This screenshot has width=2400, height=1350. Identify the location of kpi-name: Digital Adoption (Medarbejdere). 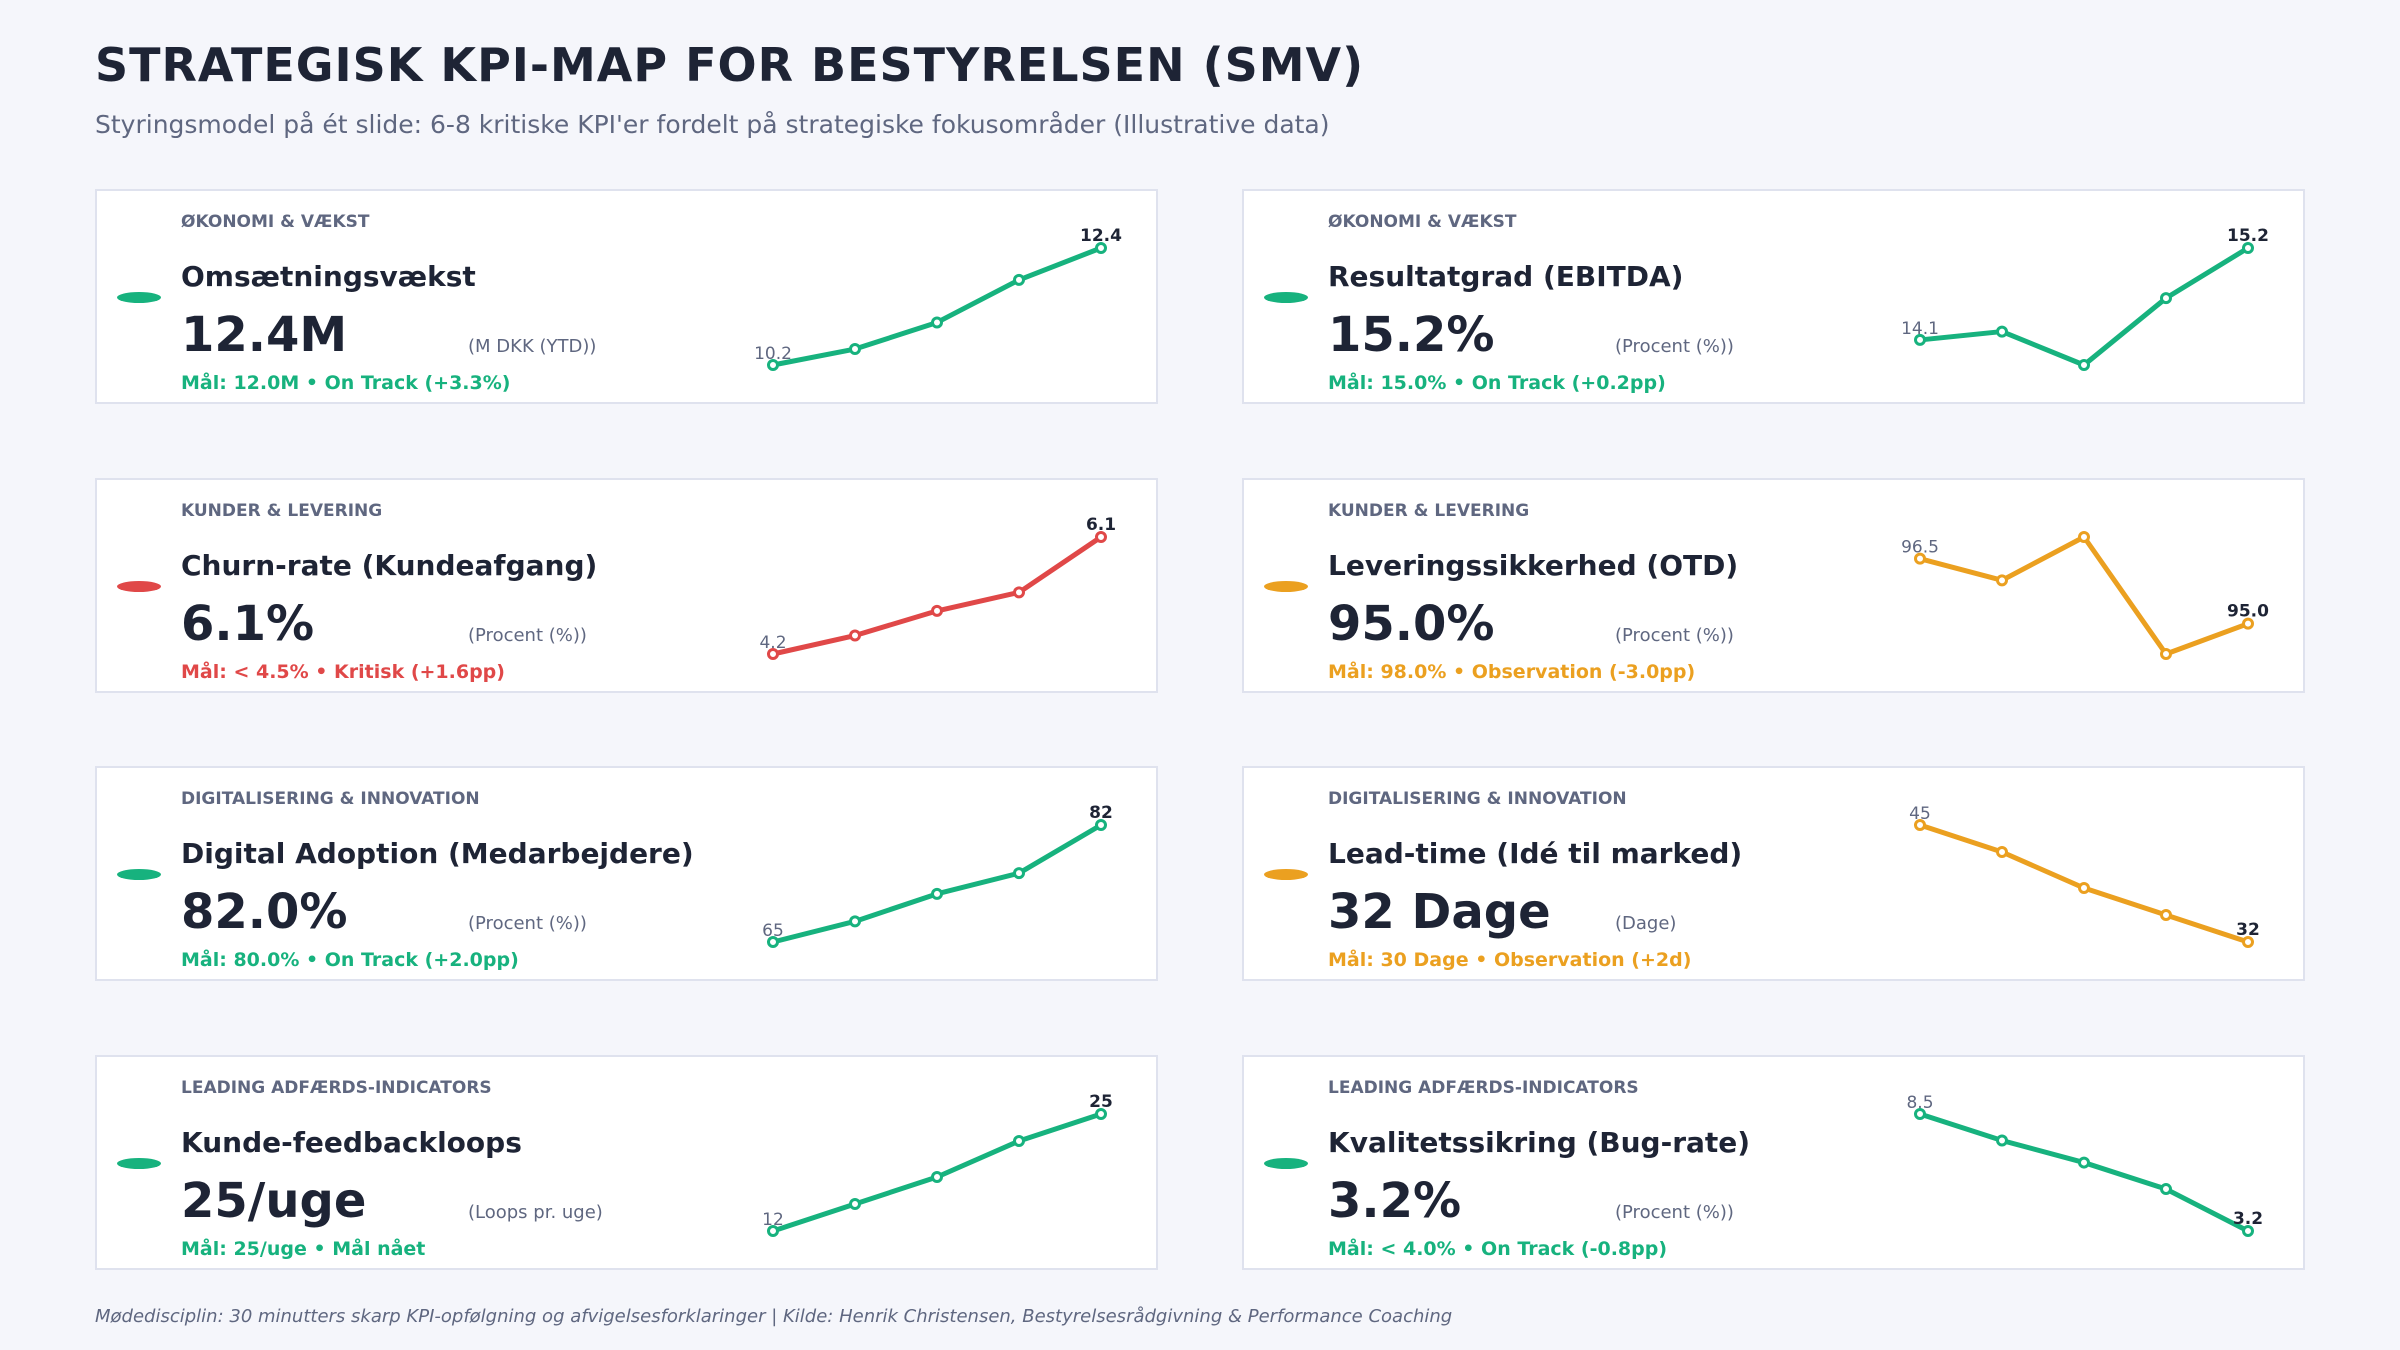
(437, 853).